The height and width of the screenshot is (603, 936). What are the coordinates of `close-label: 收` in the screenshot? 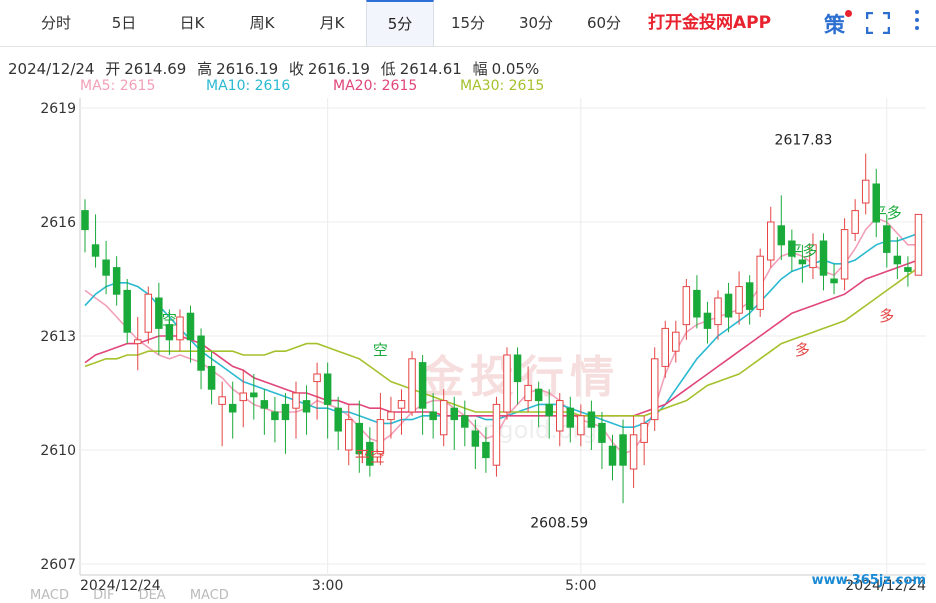 It's located at (296, 69).